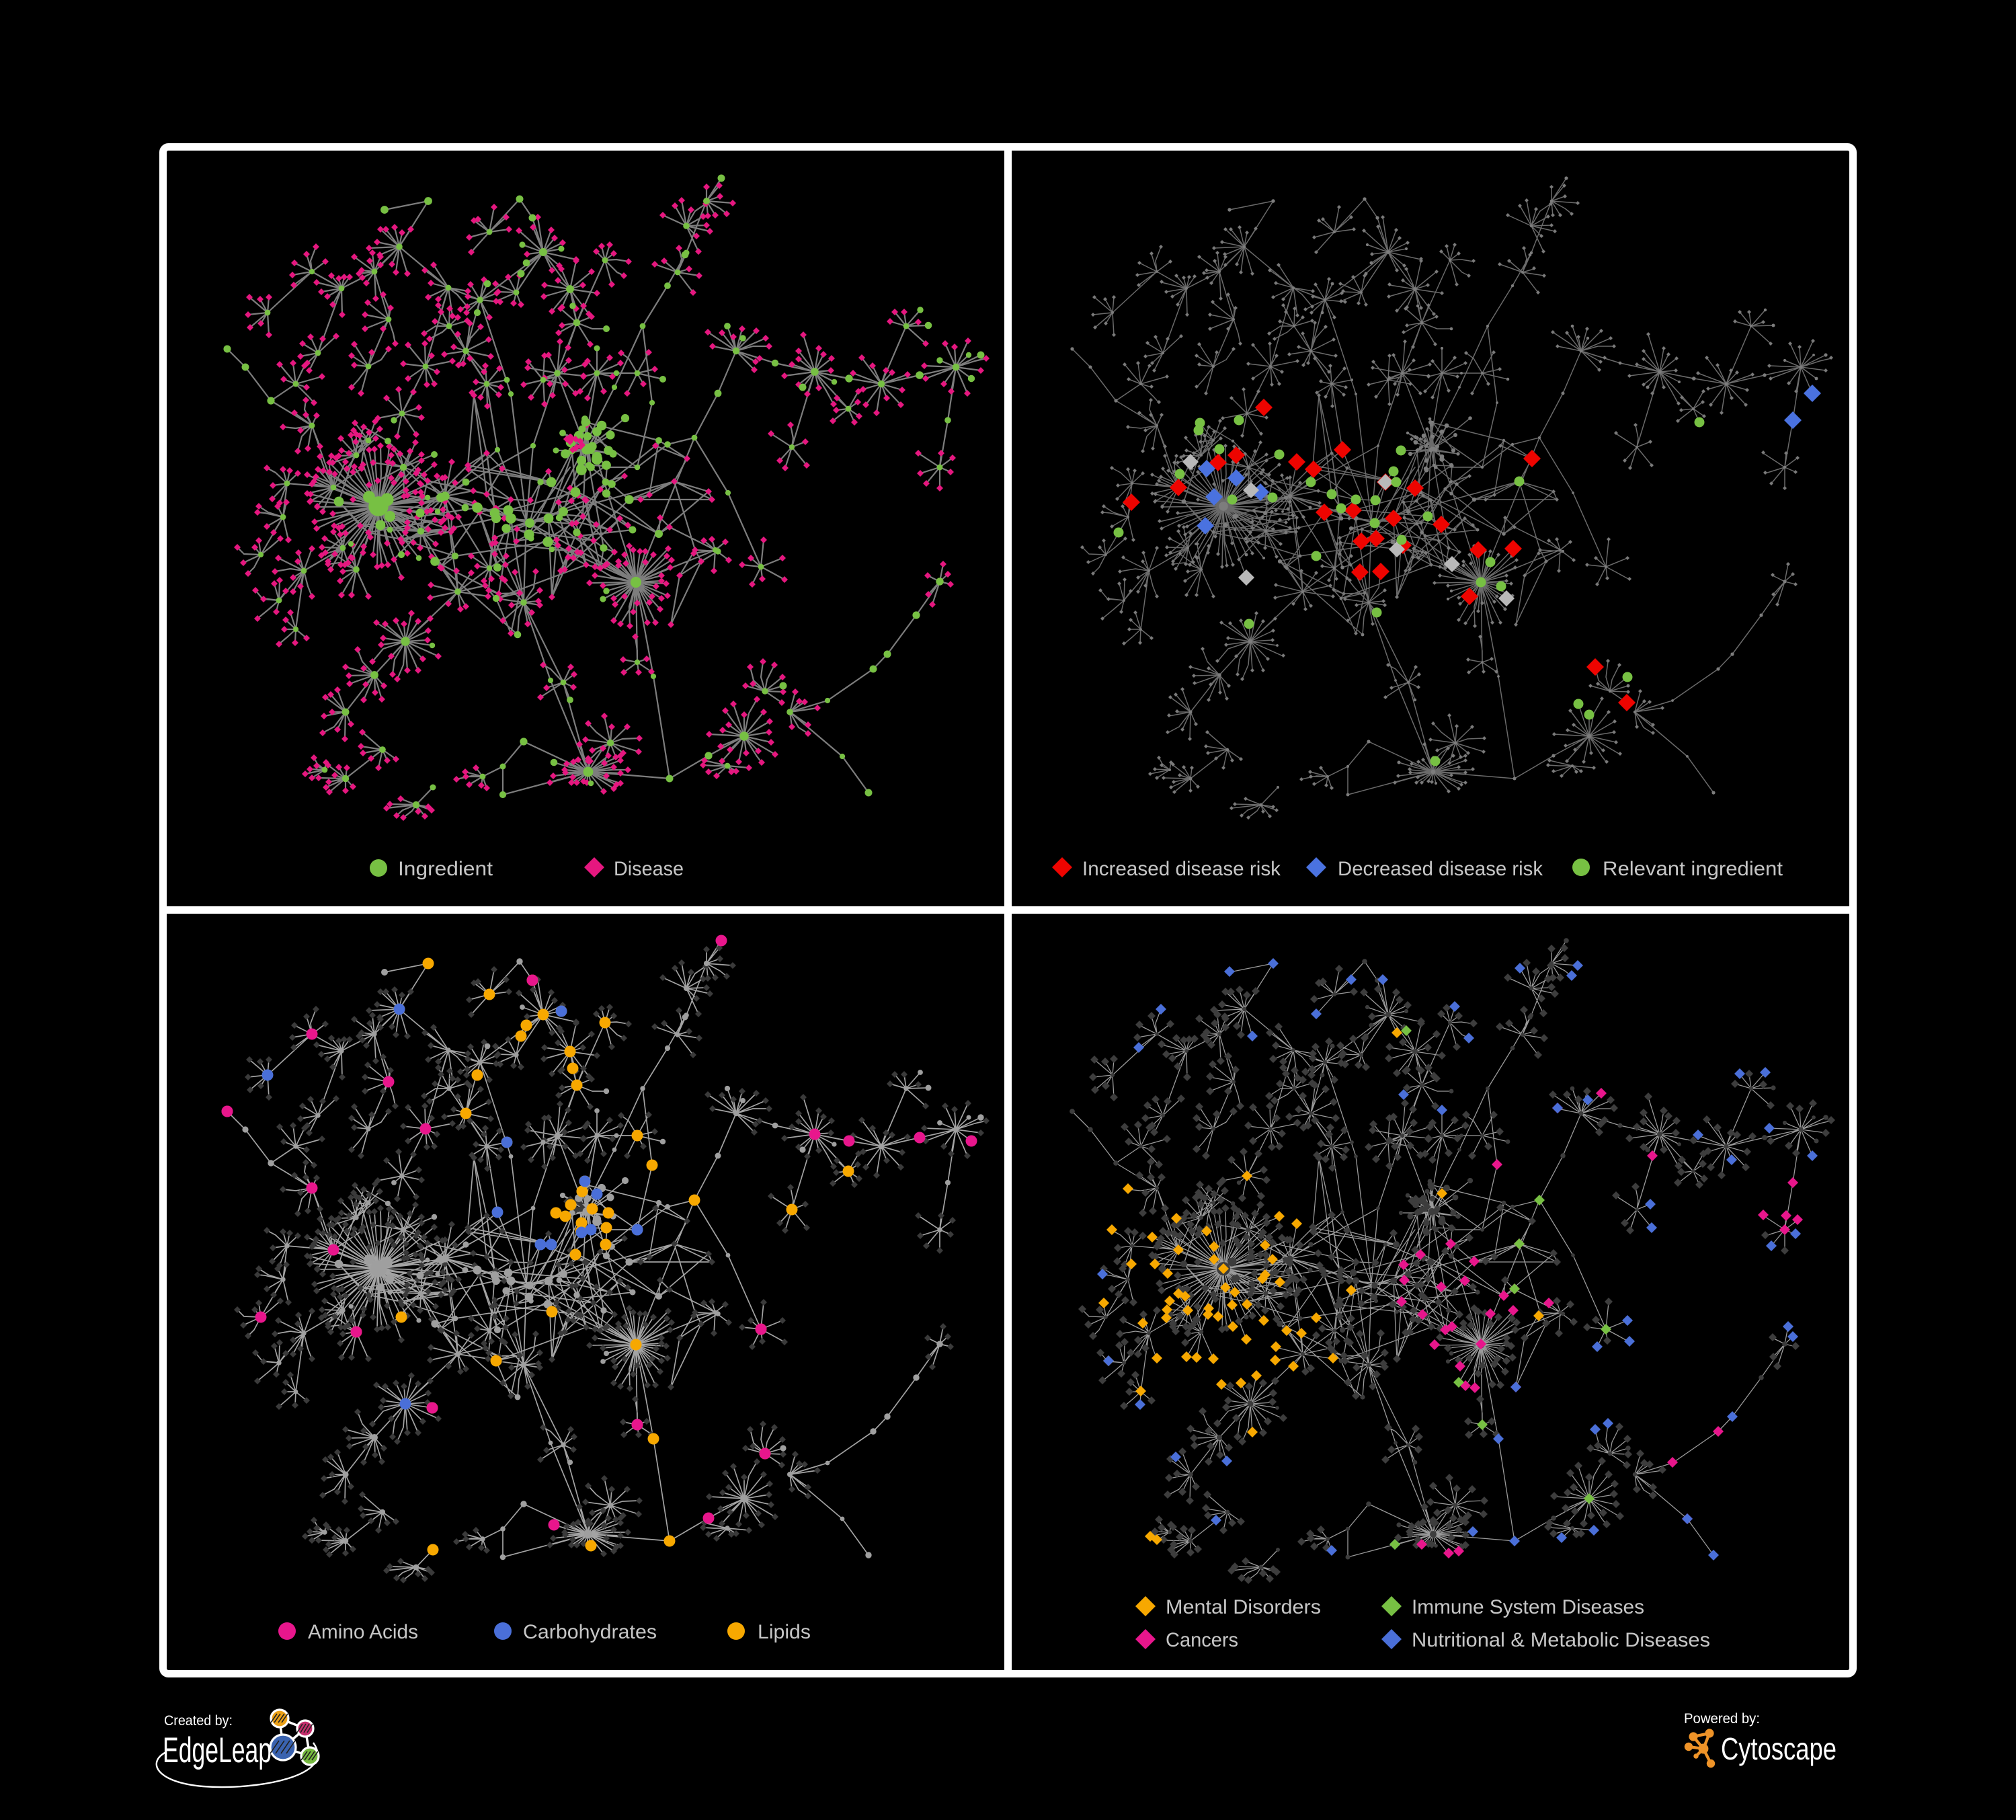 Image resolution: width=2016 pixels, height=1820 pixels. I want to click on svg-text:Nutritional & Metabolic Diseas: Nutritional & Metabolic Diseases, so click(1561, 1640).